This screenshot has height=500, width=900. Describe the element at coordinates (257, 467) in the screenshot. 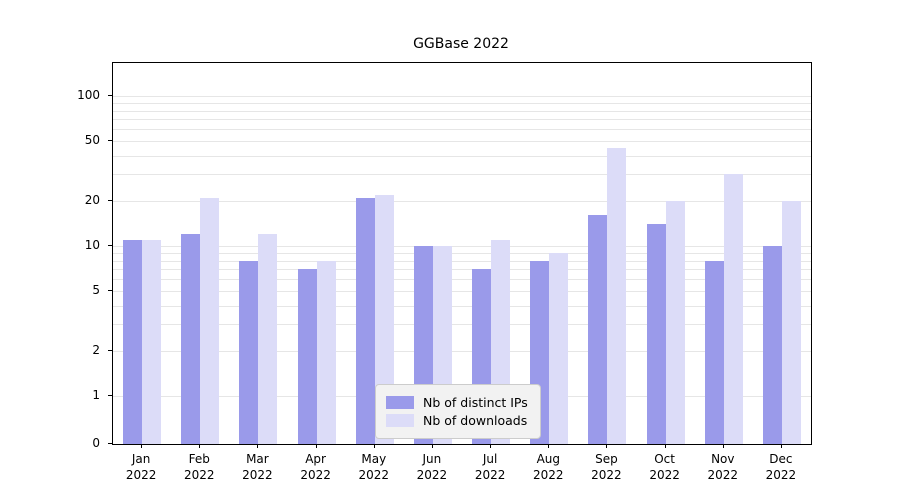

I see `x-tick-label-mar: Mar 2022` at that location.